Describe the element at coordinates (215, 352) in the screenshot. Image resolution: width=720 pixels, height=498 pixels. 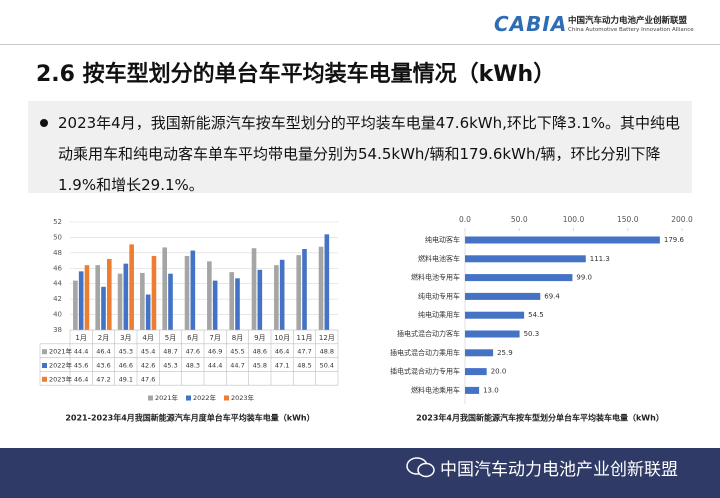
I see `data-label: 46.9` at that location.